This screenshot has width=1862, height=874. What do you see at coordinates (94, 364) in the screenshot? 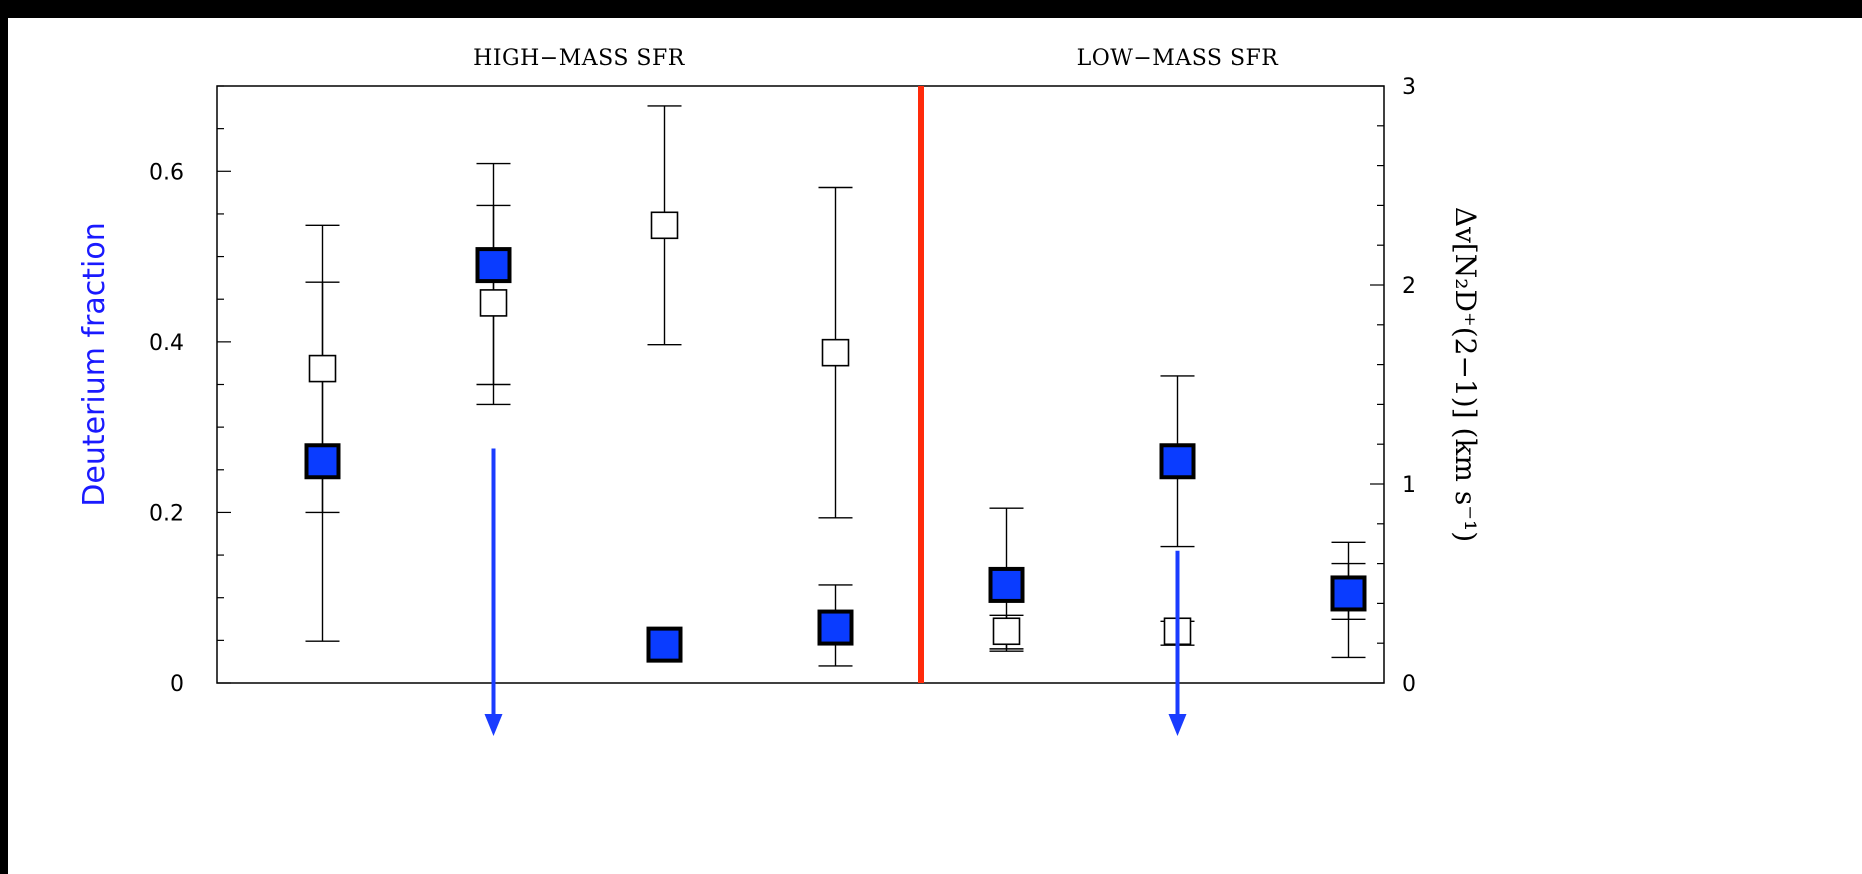
I see `left-axis-label: Deuterium fraction` at bounding box center [94, 364].